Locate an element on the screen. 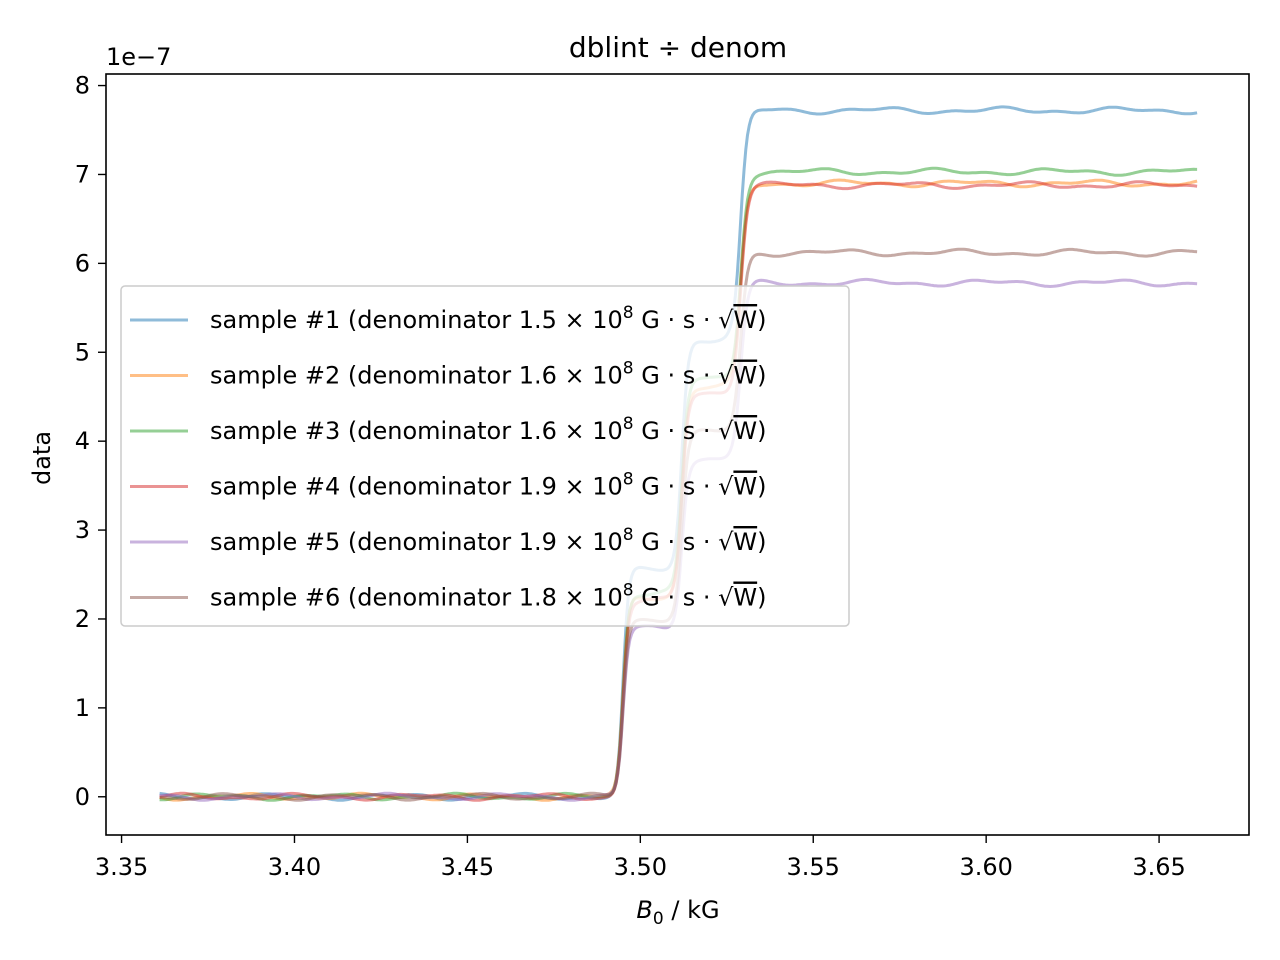  x-tick-label: 3.35 is located at coordinates (121, 867).